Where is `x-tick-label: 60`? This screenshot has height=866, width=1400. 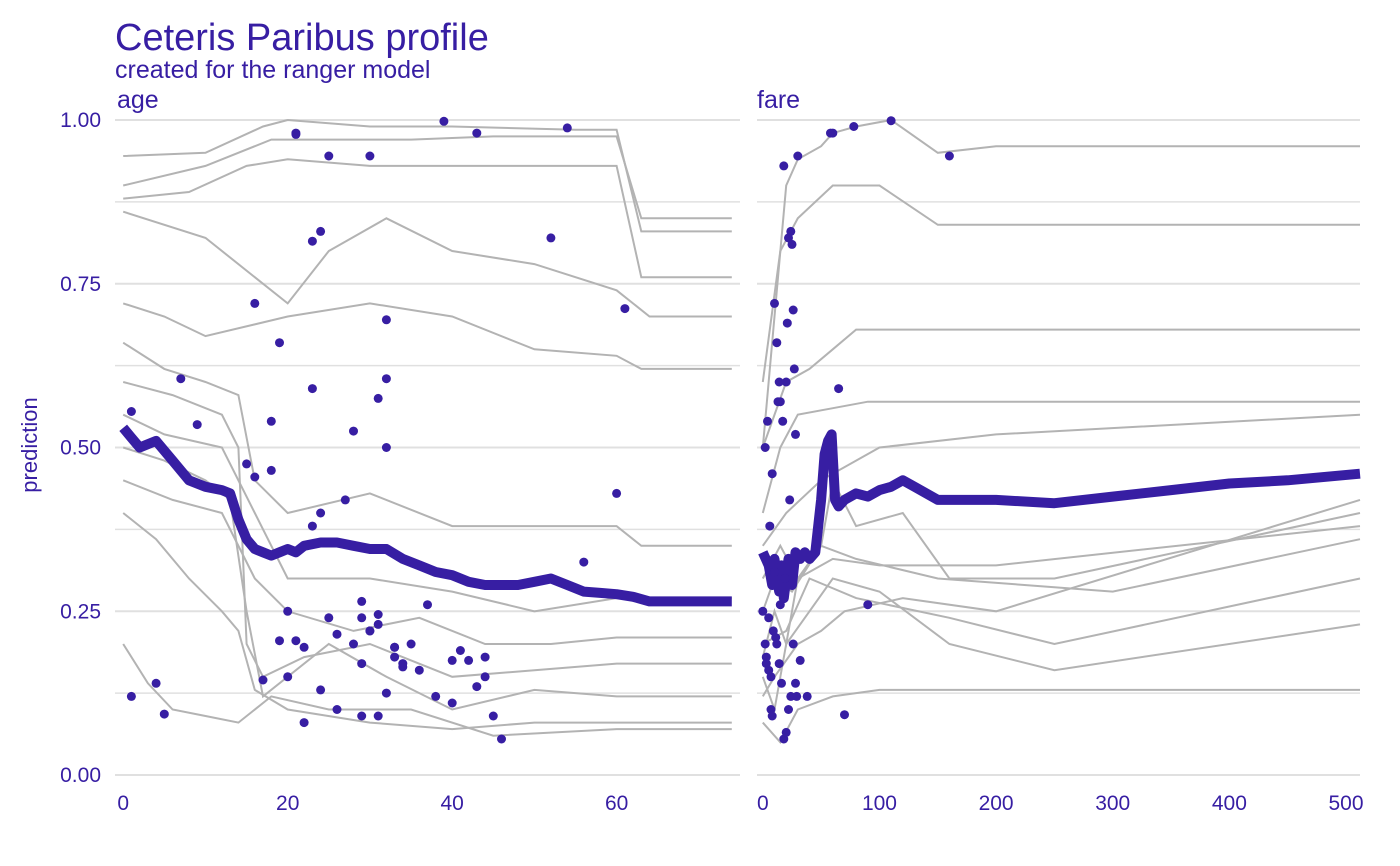 x-tick-label: 60 is located at coordinates (616, 803).